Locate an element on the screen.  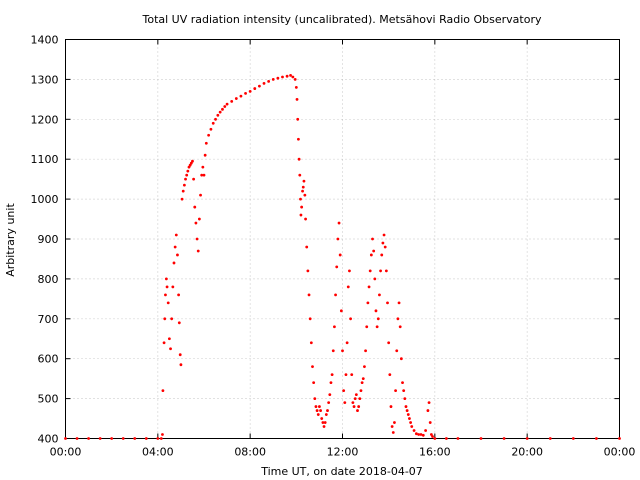
y-tick-label: 1300 is located at coordinates (45, 79).